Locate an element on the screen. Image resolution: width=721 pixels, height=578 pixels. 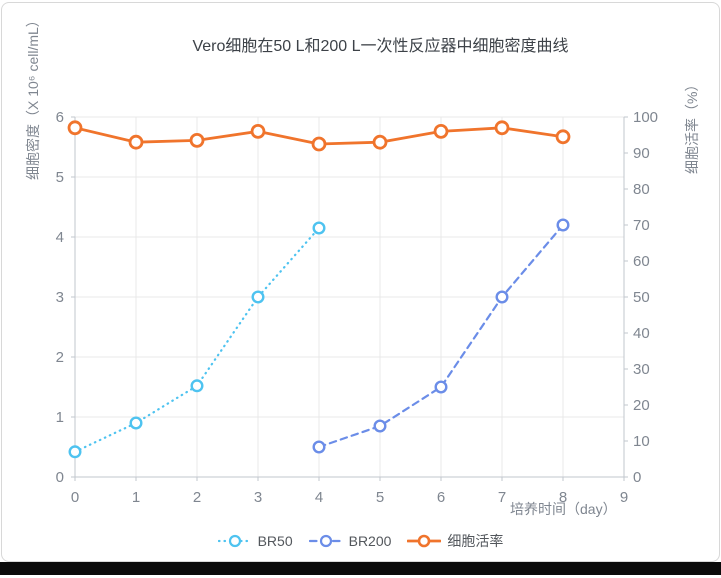
legend-item-br50: BR50 is located at coordinates (255, 541).